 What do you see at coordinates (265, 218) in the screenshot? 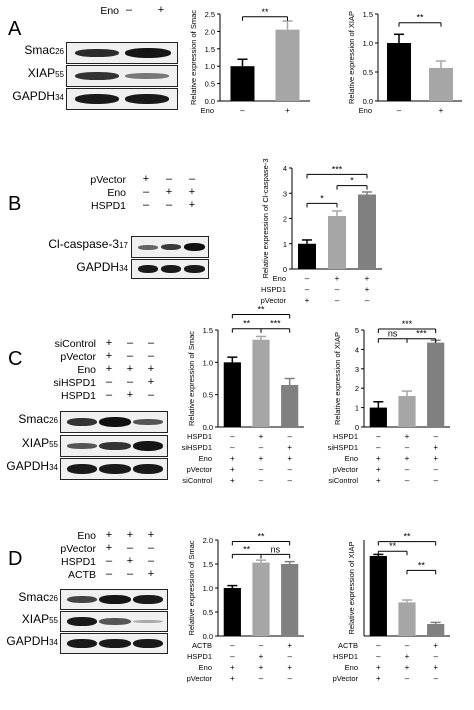
I see `y-axis-label: Relative expression of Cl-caspase-3` at bounding box center [265, 218].